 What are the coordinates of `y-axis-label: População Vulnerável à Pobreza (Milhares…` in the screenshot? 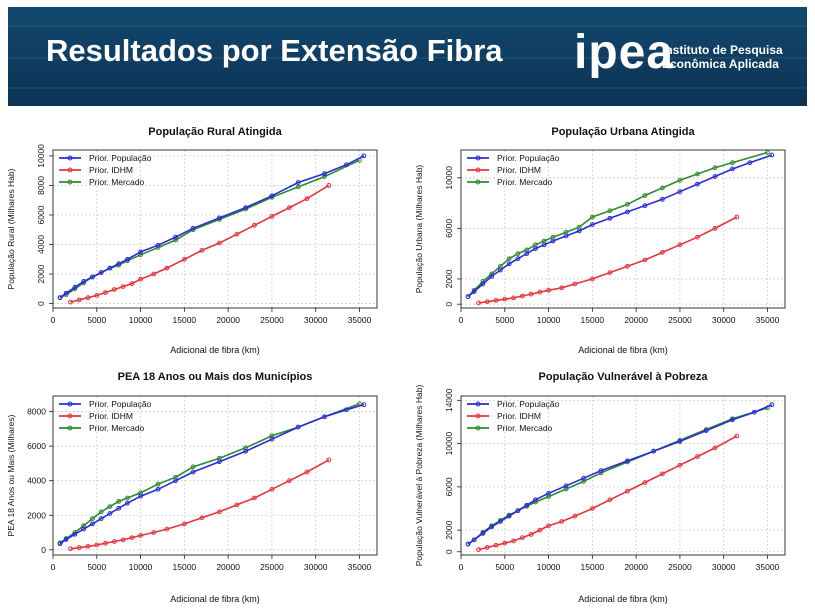 It's located at (419, 476).